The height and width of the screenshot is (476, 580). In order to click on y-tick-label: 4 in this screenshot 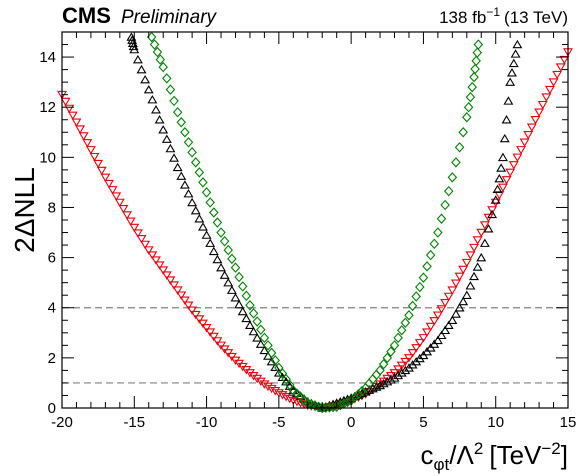, I will do `click(52, 308)`.